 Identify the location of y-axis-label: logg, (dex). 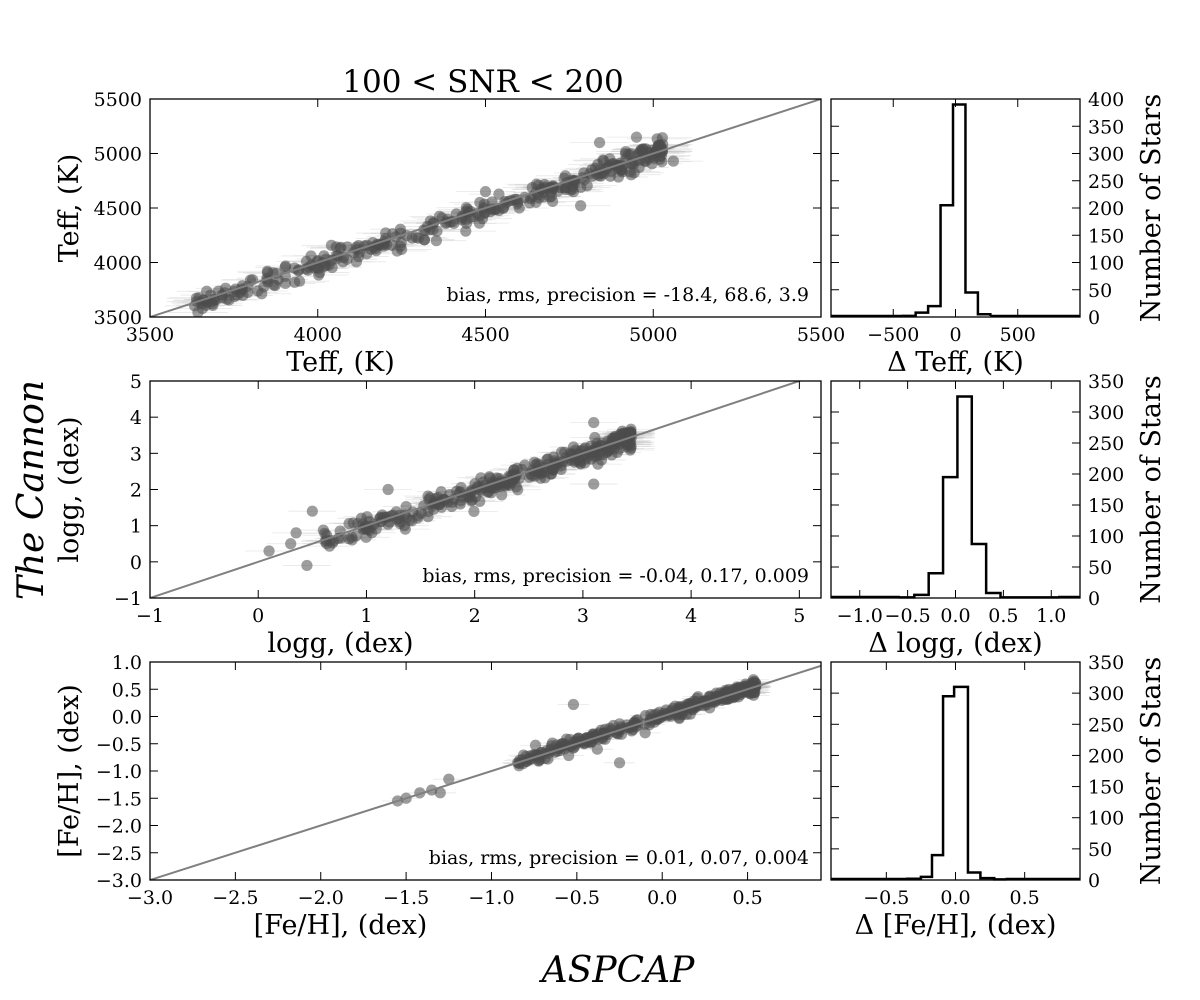
(69, 489).